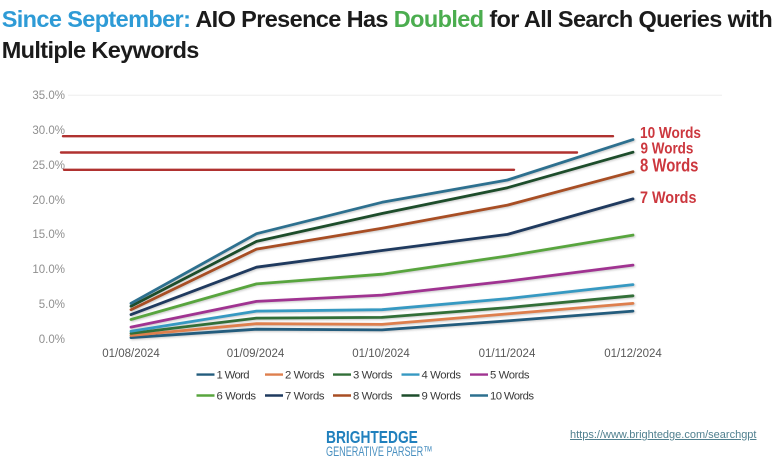 This screenshot has width=780, height=470. Describe the element at coordinates (507, 354) in the screenshot. I see `svg-text: 01/11/2024` at that location.